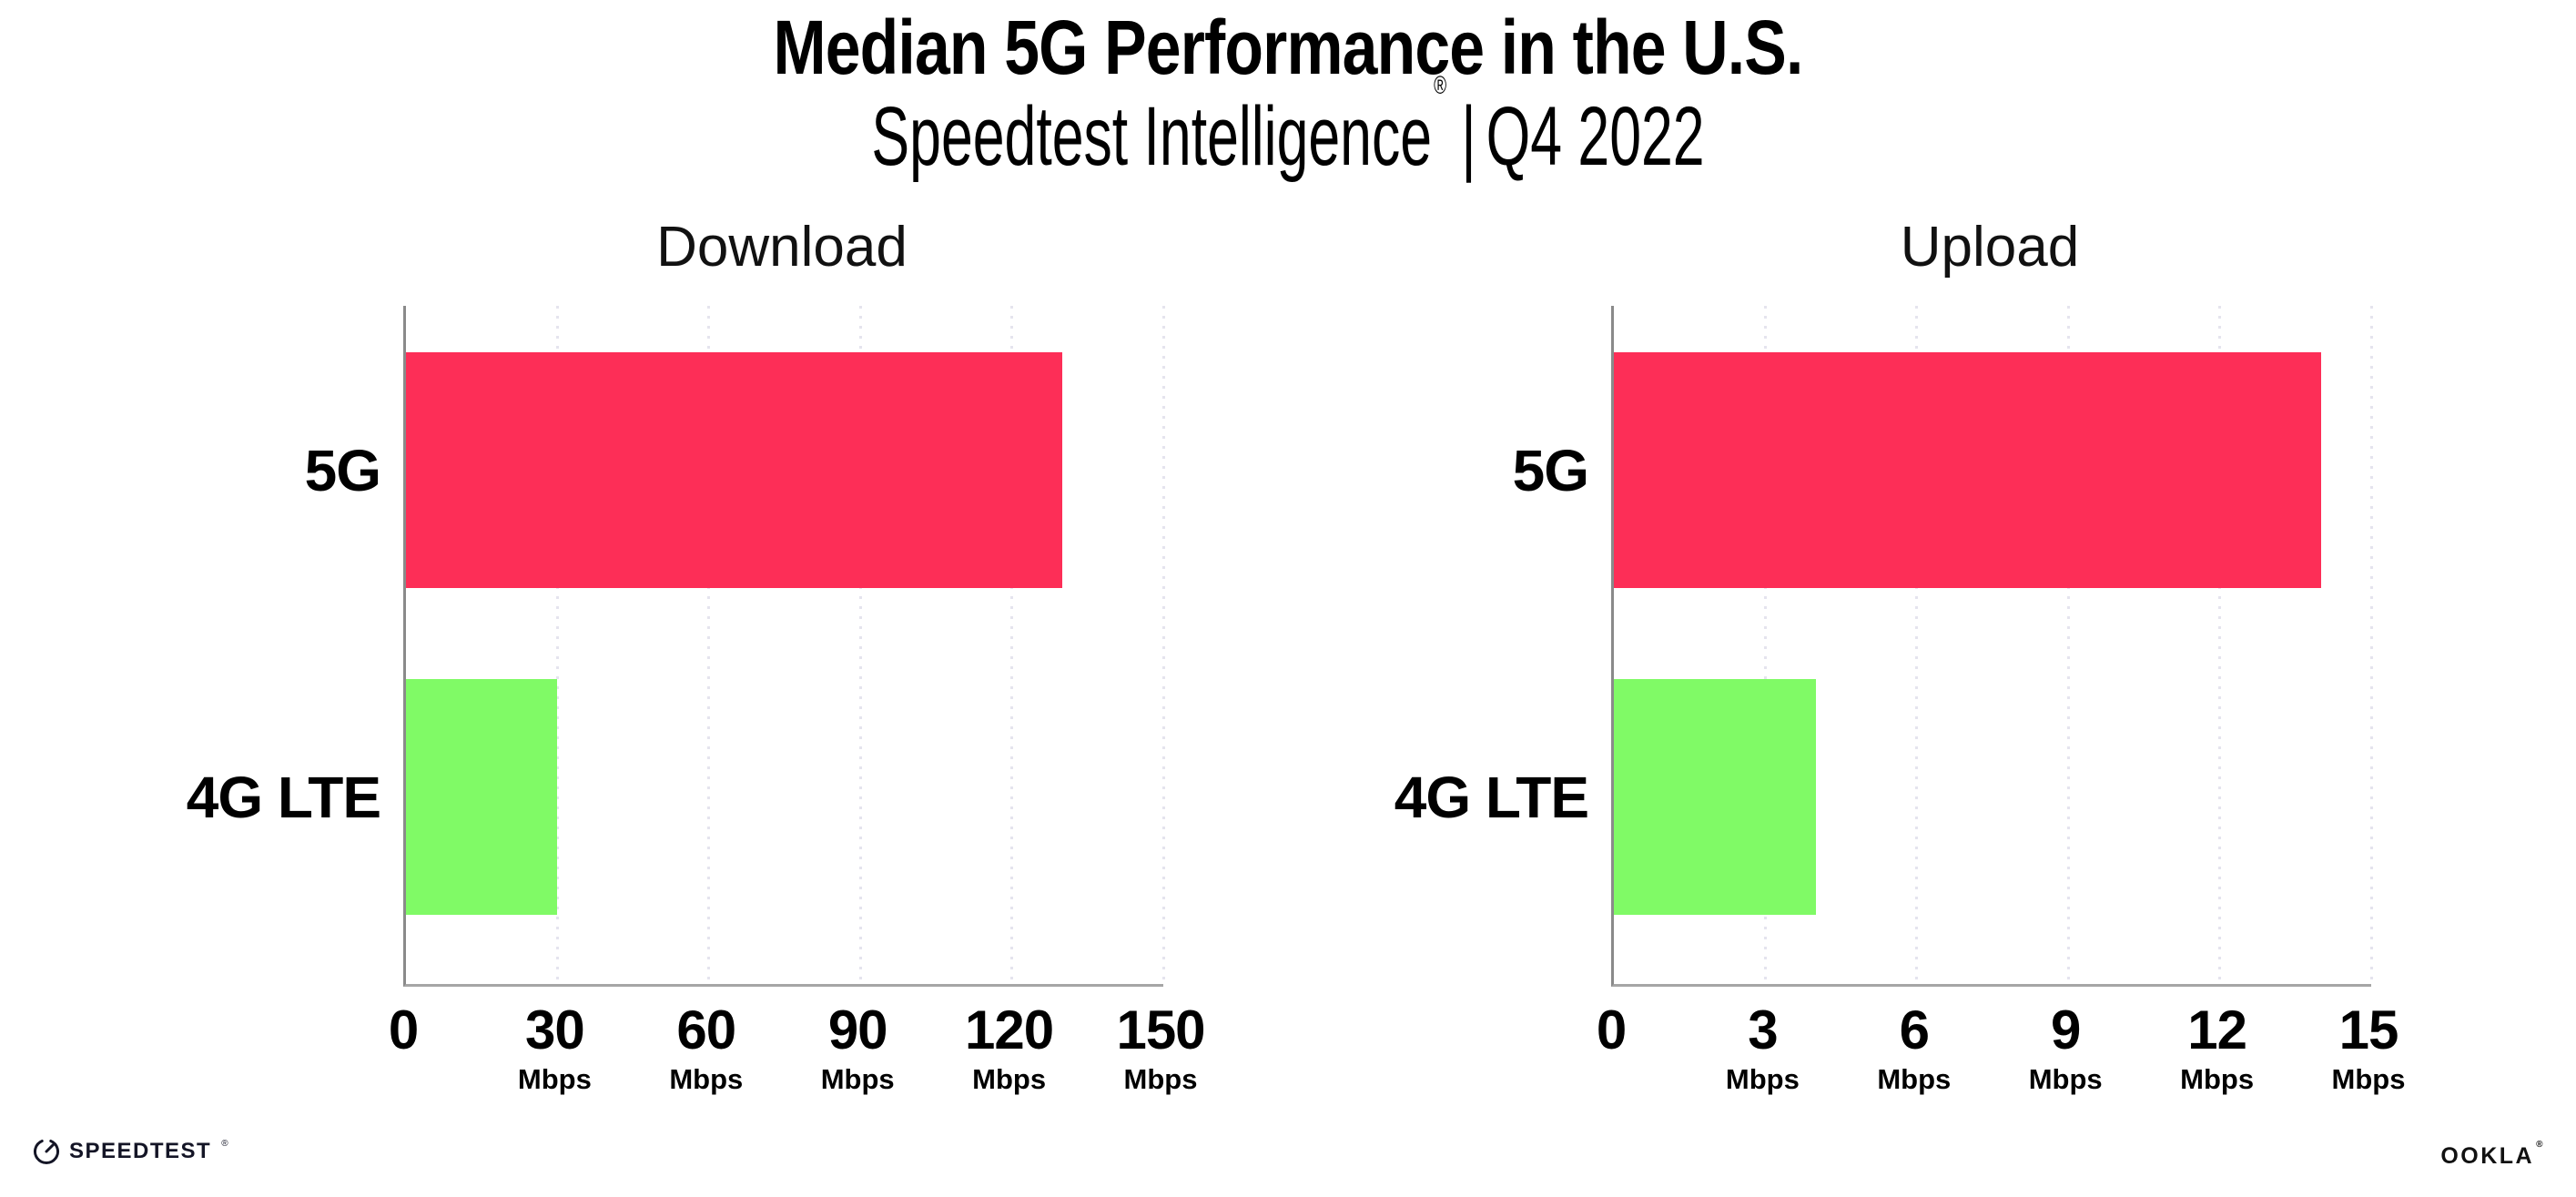 This screenshot has width=2576, height=1197. What do you see at coordinates (1288, 48) in the screenshot?
I see `page-title: Median 5G Performance in the U.S.` at bounding box center [1288, 48].